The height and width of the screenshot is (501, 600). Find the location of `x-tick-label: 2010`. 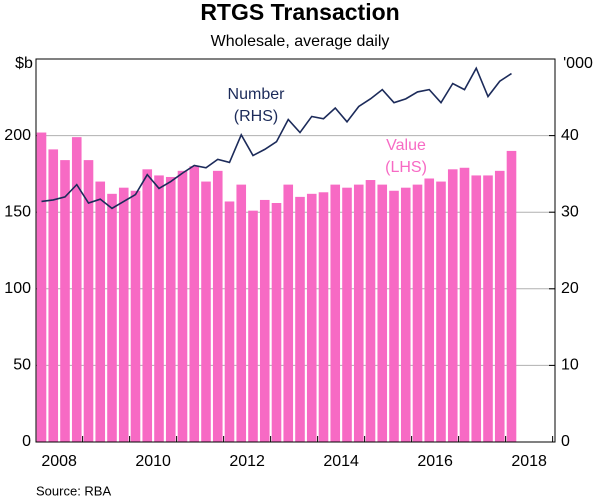

x-tick-label: 2010 is located at coordinates (153, 461).